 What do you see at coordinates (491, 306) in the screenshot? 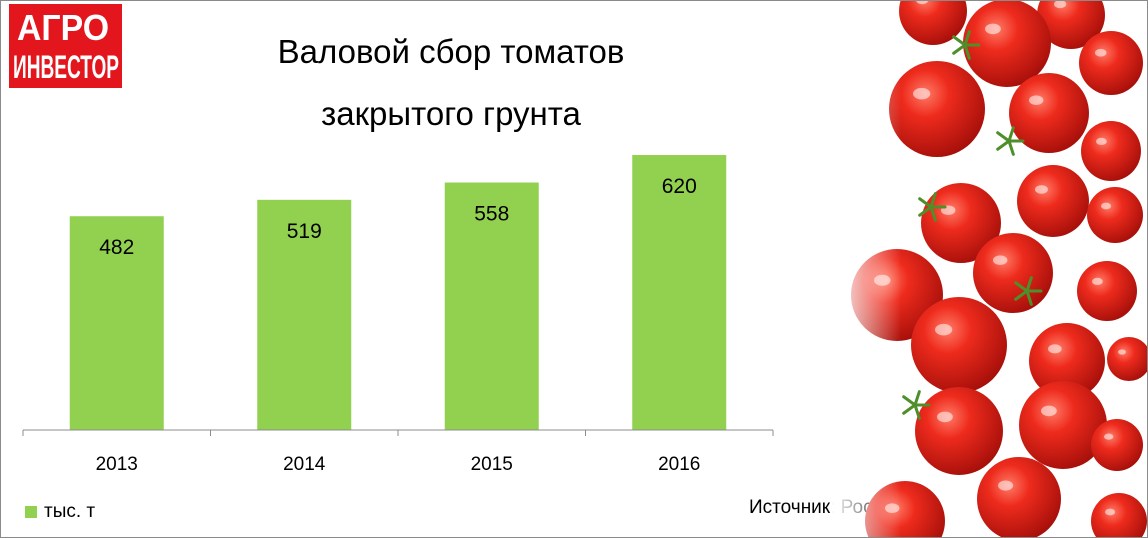
I see `bar-2015` at bounding box center [491, 306].